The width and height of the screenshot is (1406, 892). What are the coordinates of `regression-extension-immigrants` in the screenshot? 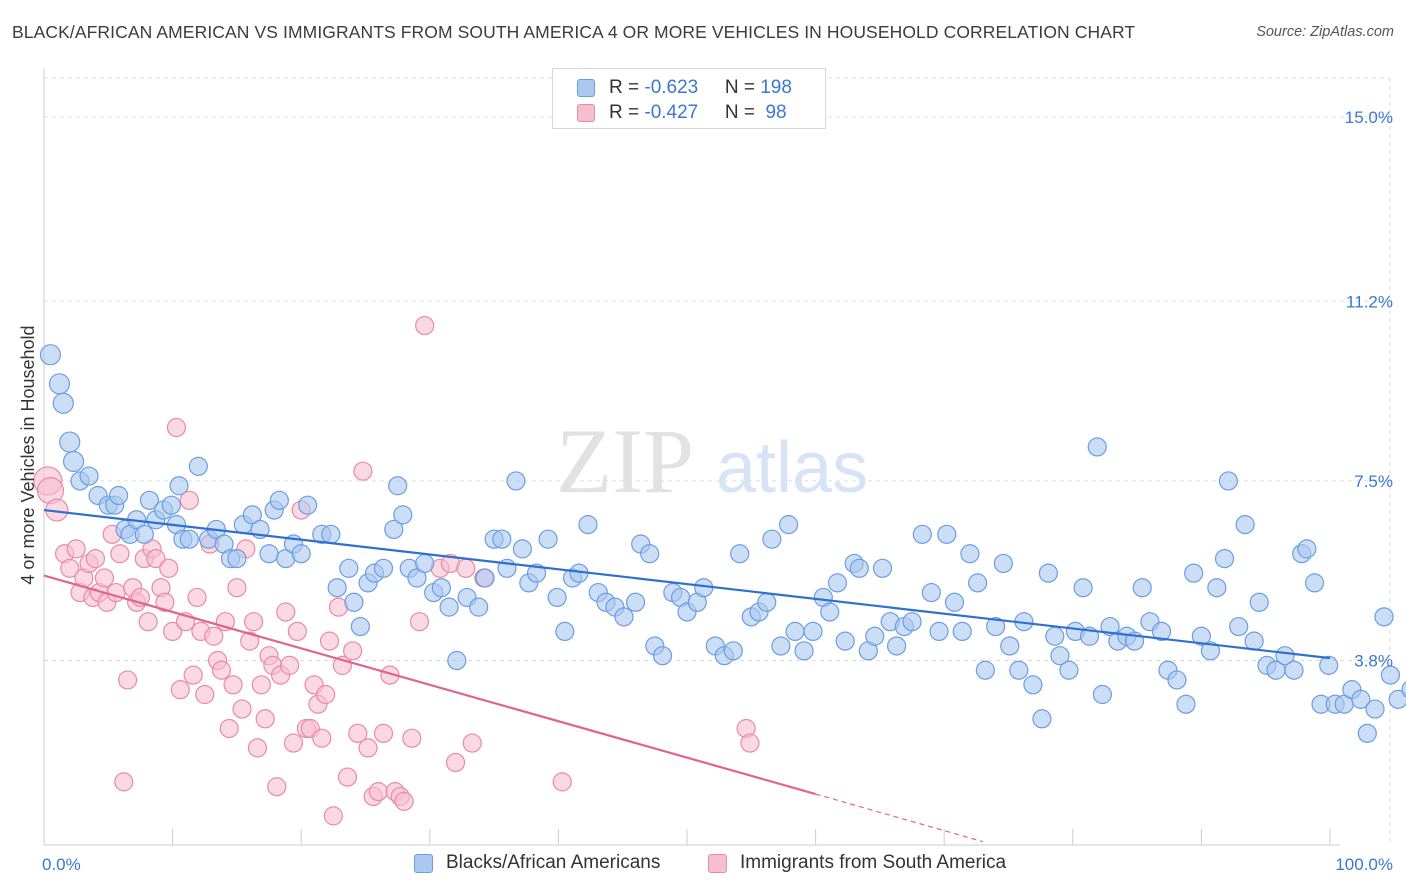 It's located at (899, 818).